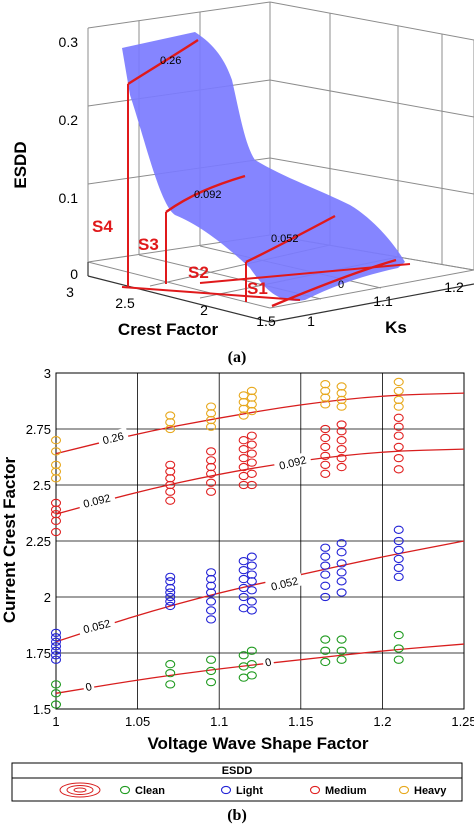  Describe the element at coordinates (462, 721) in the screenshot. I see `x-tick-label: 1.25` at that location.